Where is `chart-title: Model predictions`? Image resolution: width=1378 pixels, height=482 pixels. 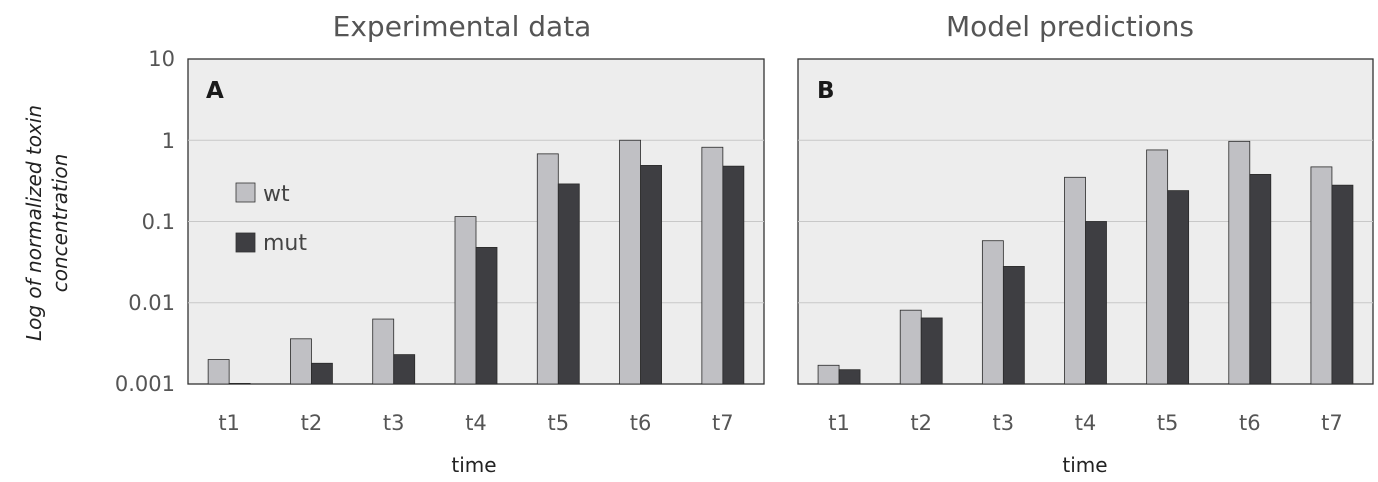
chart-title: Model predictions is located at coordinates (1070, 26).